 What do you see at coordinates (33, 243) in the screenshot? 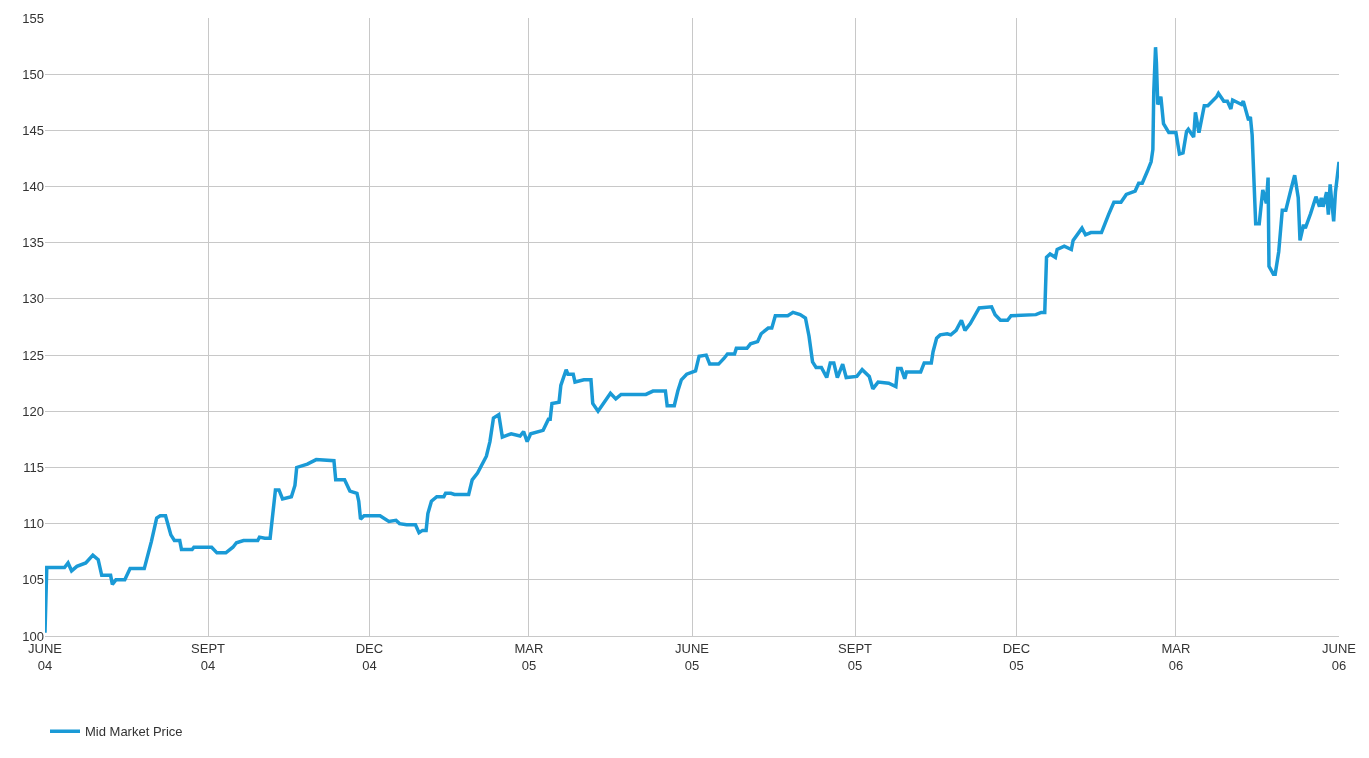
I see `y-tick-label: 135` at bounding box center [33, 243].